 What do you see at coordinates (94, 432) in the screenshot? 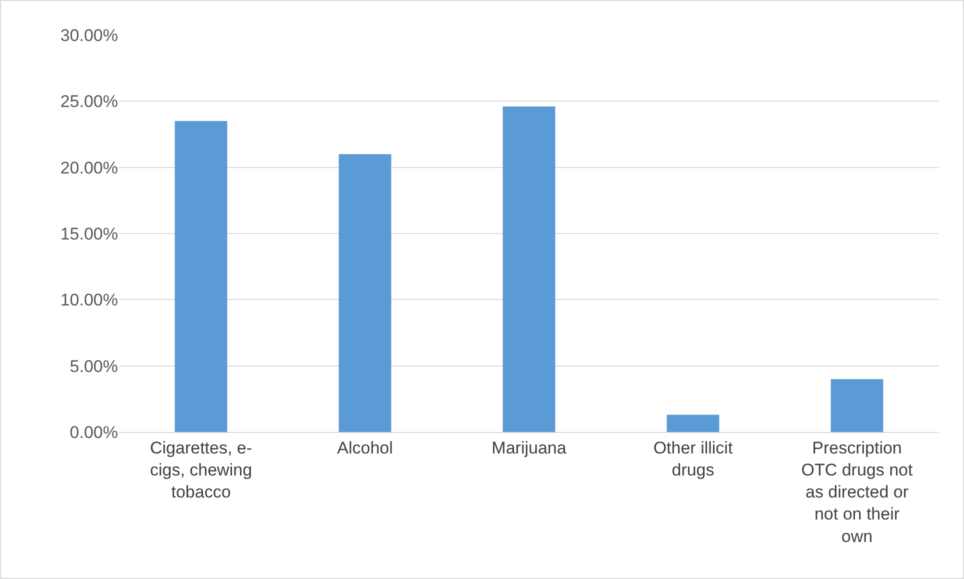
I see `y-tick-label: 0.00%` at bounding box center [94, 432].